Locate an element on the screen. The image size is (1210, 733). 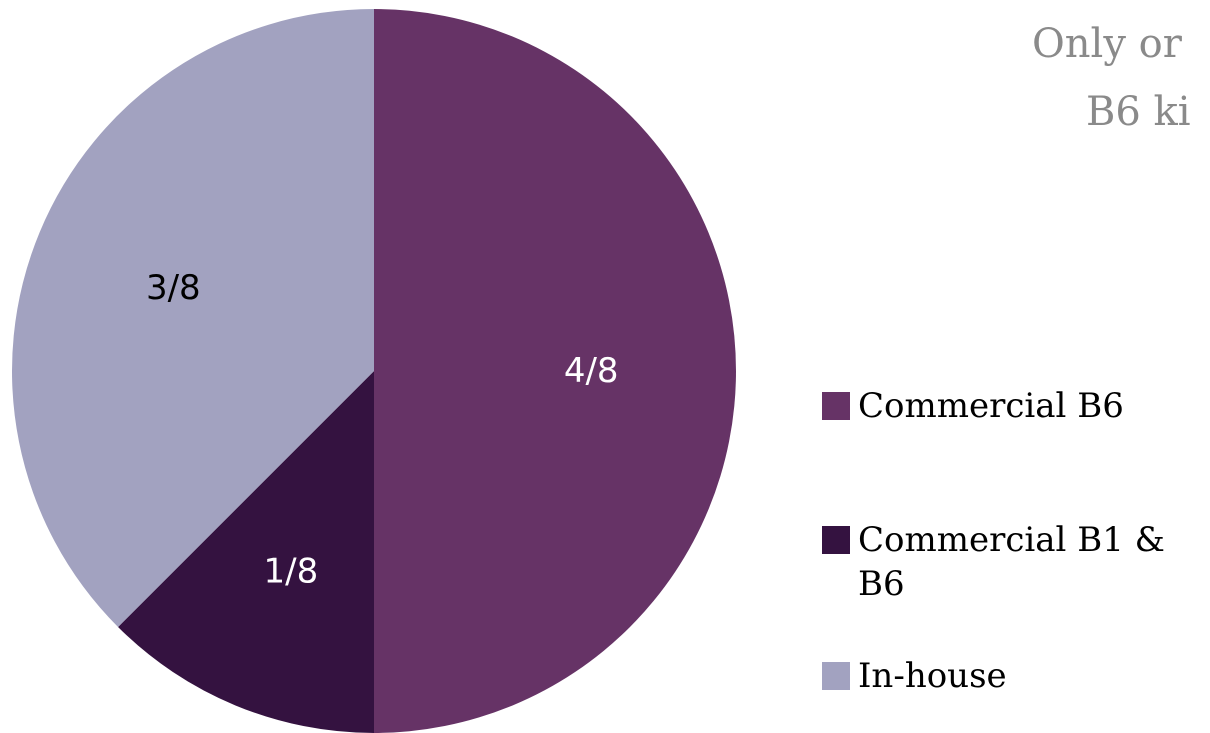
legend-swatch-in-house is located at coordinates (836, 676).